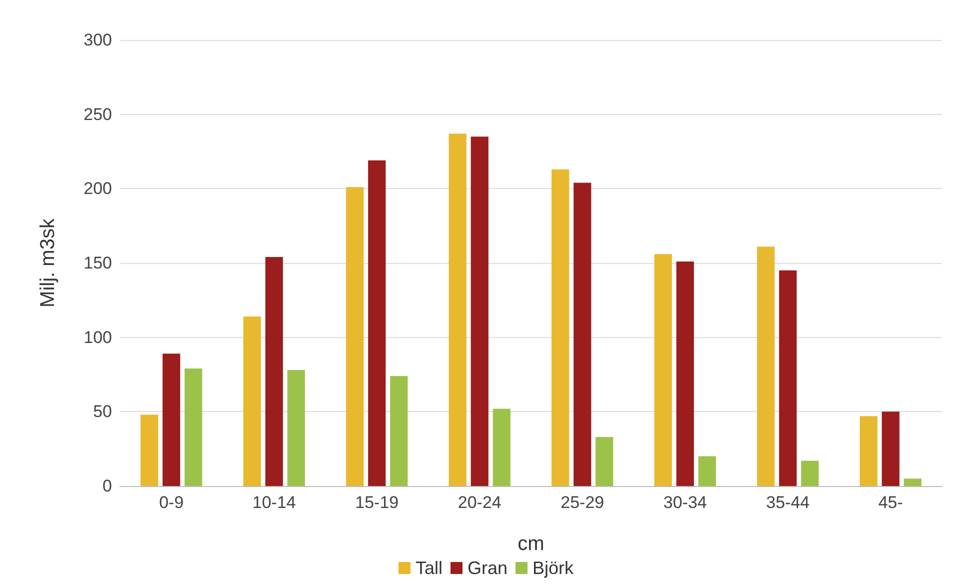  What do you see at coordinates (98, 263) in the screenshot?
I see `y-tick-label: 150` at bounding box center [98, 263].